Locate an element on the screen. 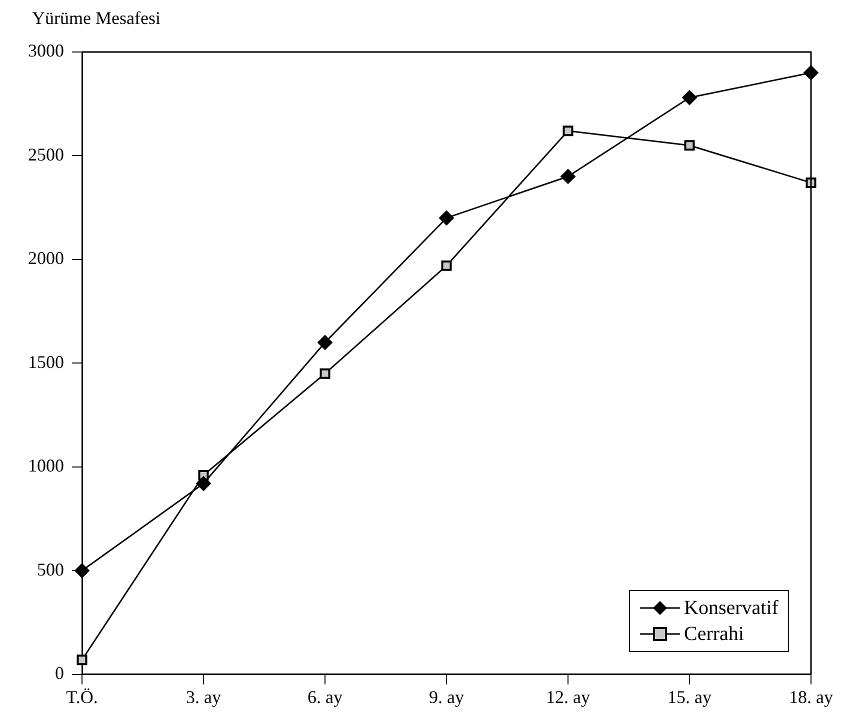 The width and height of the screenshot is (841, 722). y-tick-label: 2000 is located at coordinates (46, 258).